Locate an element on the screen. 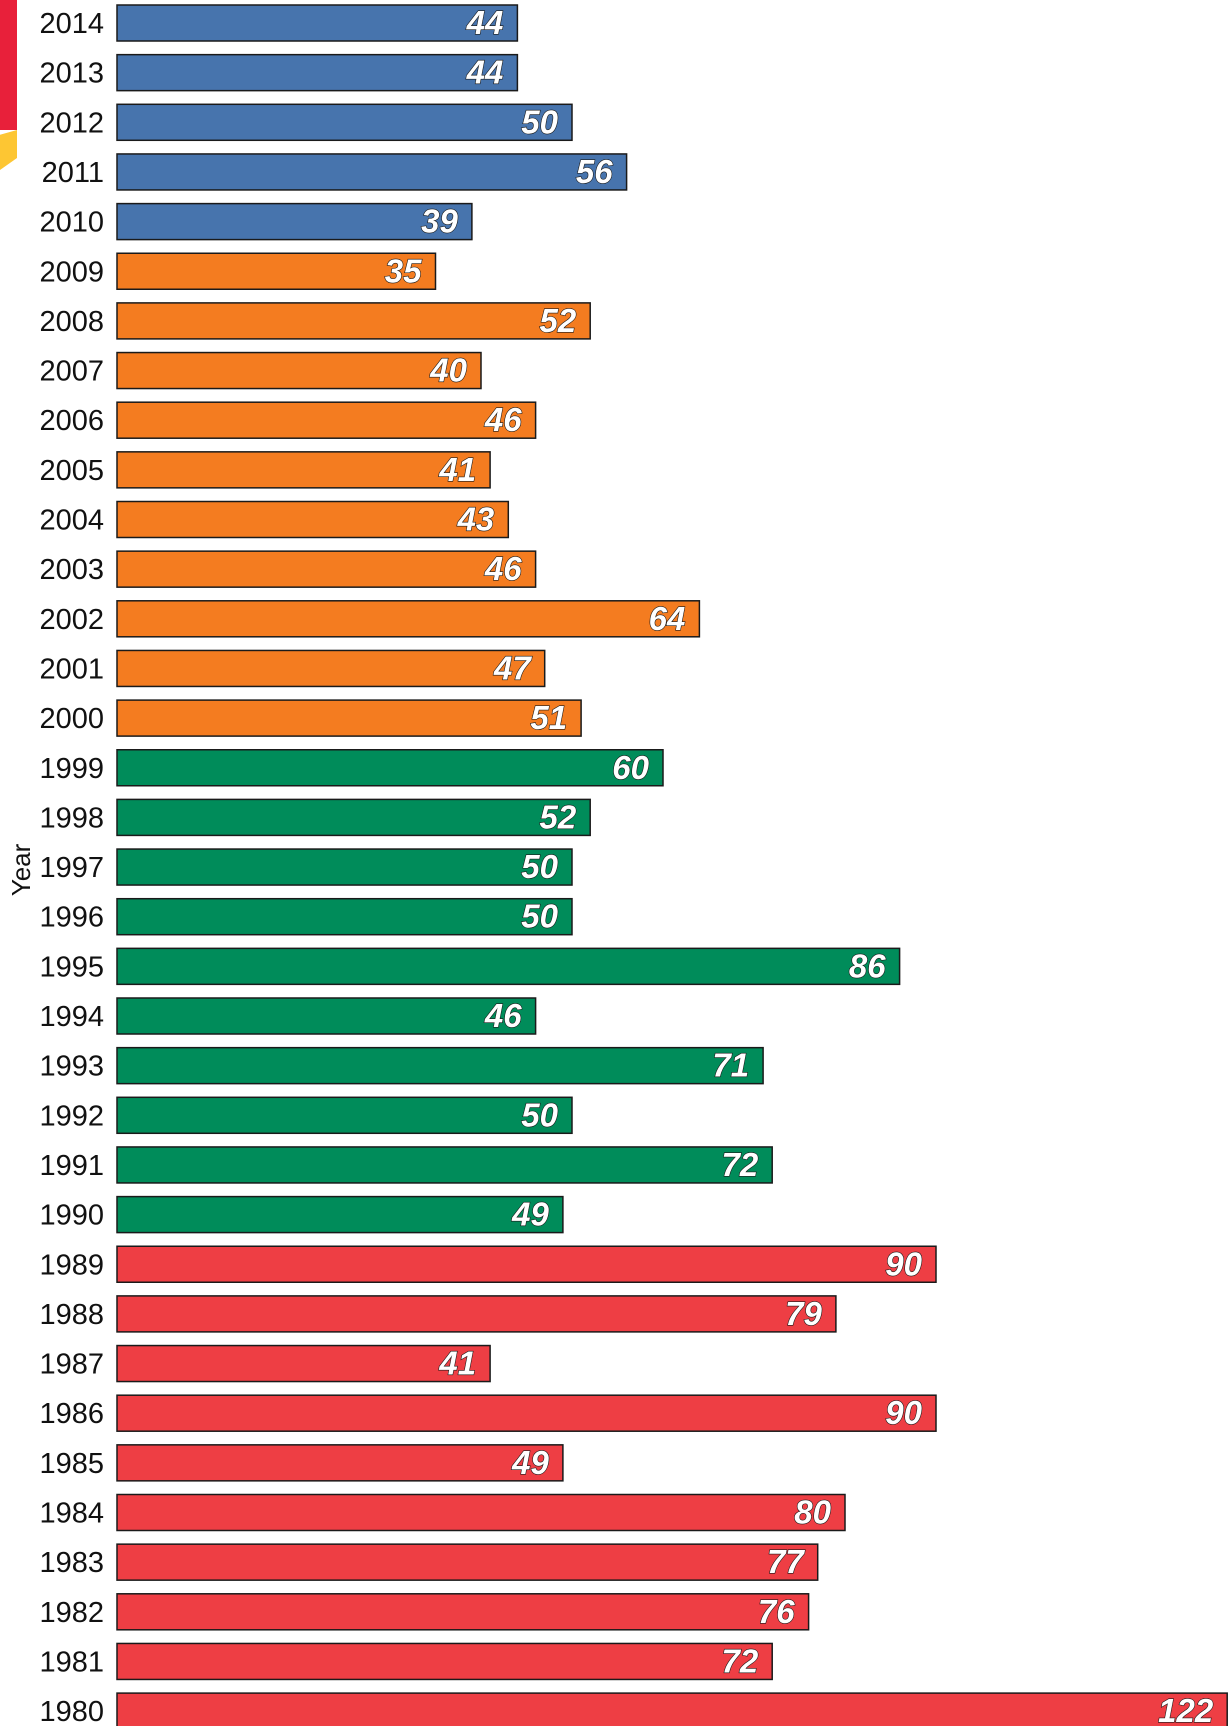 This screenshot has width=1232, height=1726. bar-1989 is located at coordinates (526, 1264).